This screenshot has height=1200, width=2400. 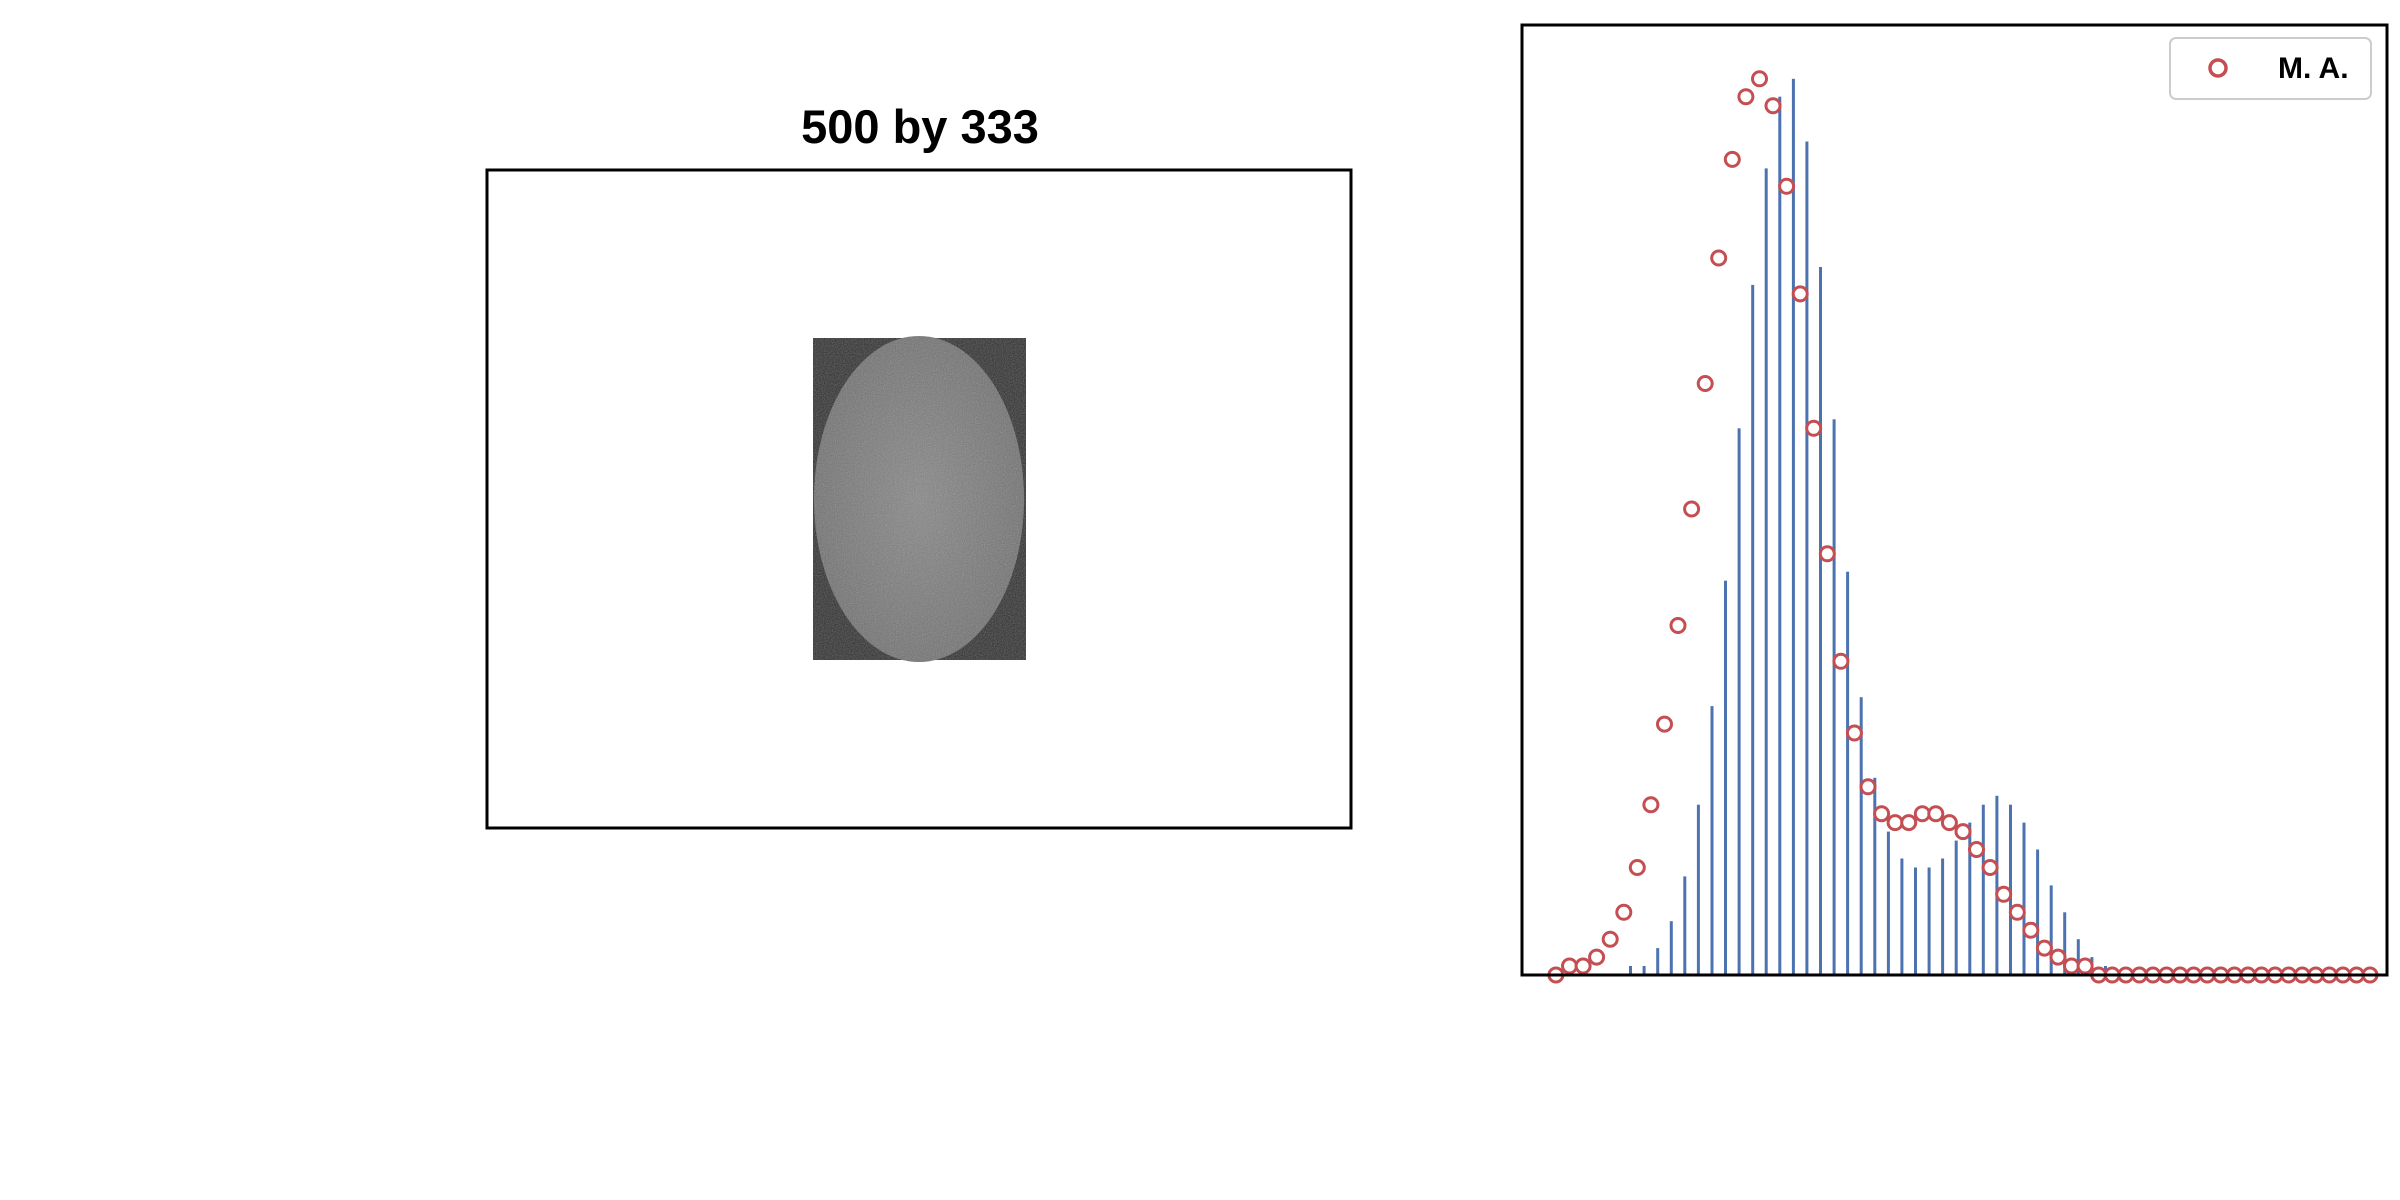 I want to click on legend-label-ma: M. A., so click(x=2313, y=68).